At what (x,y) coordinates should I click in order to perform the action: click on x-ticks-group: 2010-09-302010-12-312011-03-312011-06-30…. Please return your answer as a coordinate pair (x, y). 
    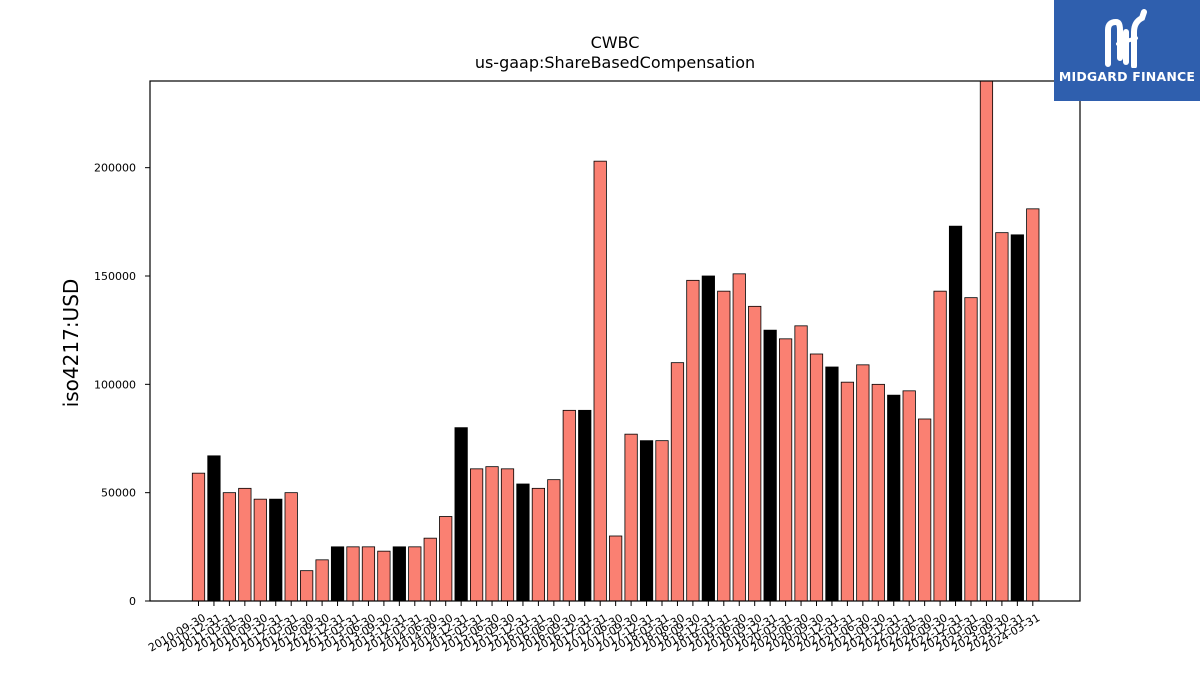
    Looking at the image, I should click on (594, 627).